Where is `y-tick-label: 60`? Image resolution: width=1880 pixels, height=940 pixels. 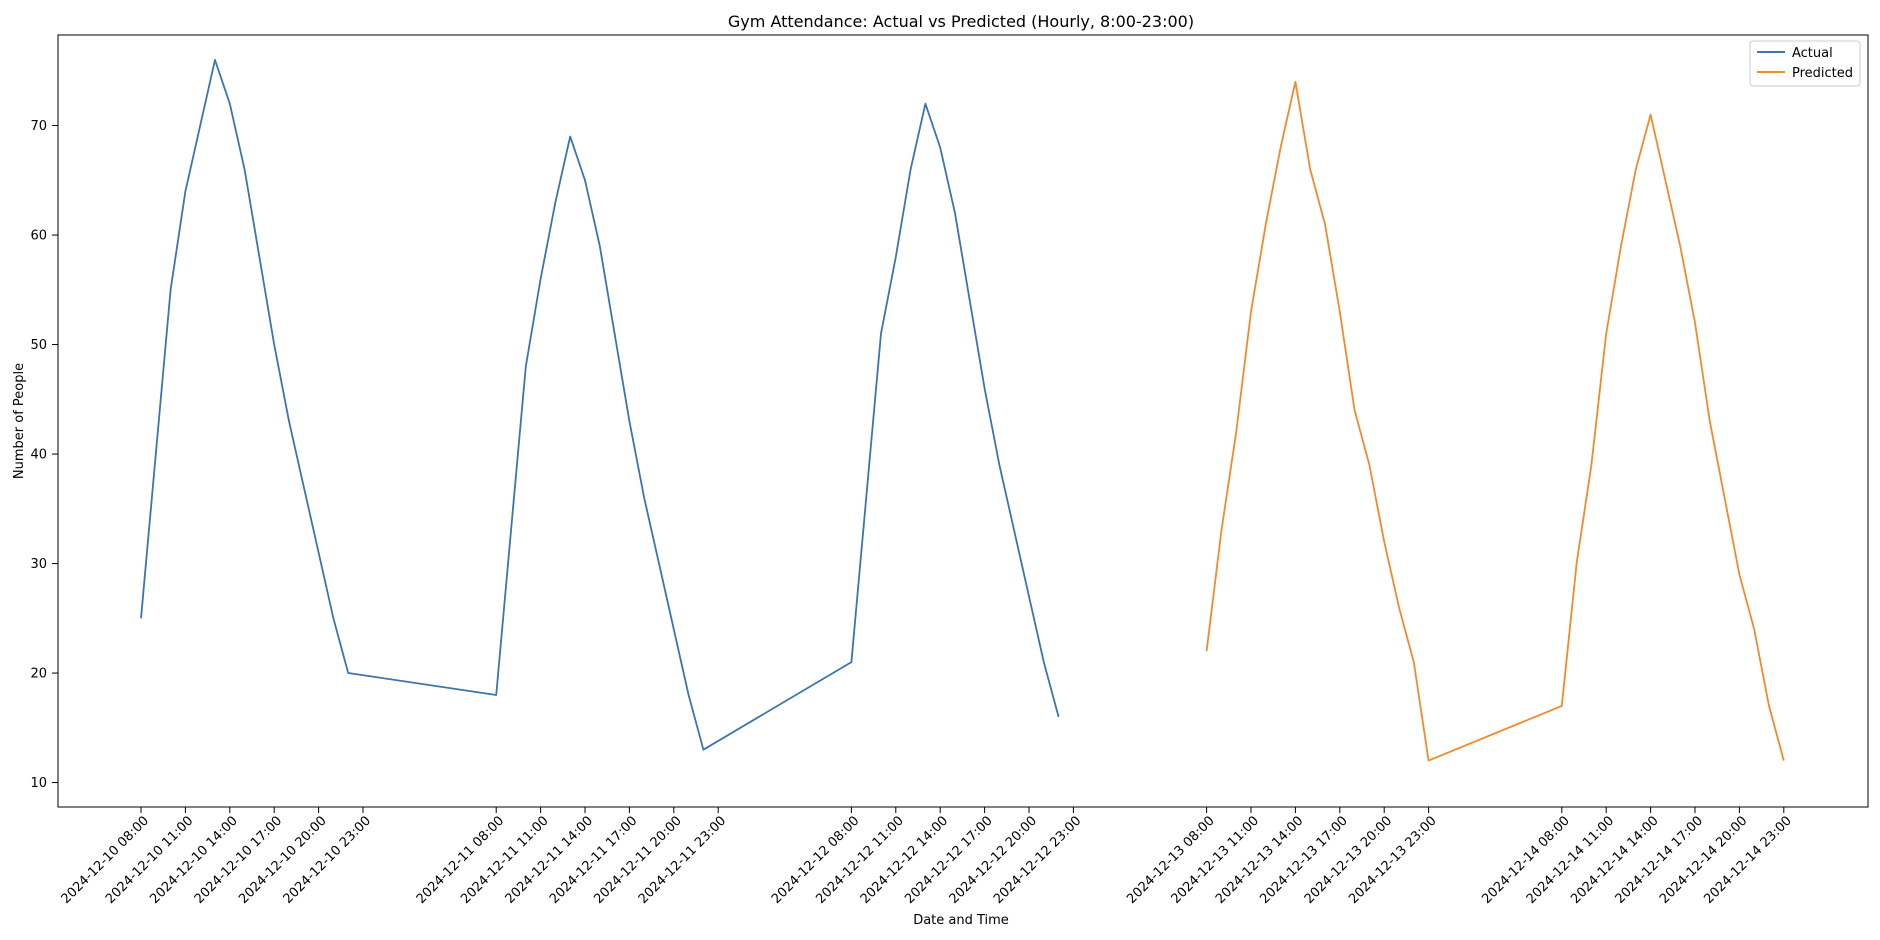 y-tick-label: 60 is located at coordinates (38, 236).